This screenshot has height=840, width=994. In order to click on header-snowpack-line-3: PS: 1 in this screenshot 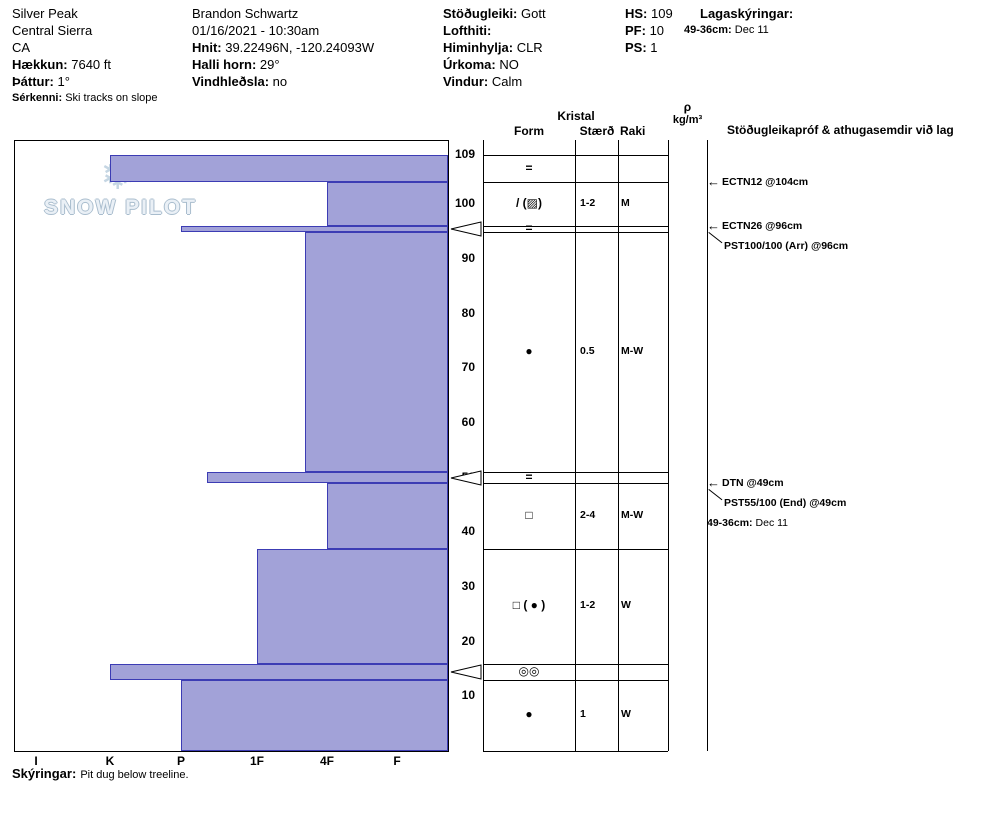, I will do `click(641, 47)`.